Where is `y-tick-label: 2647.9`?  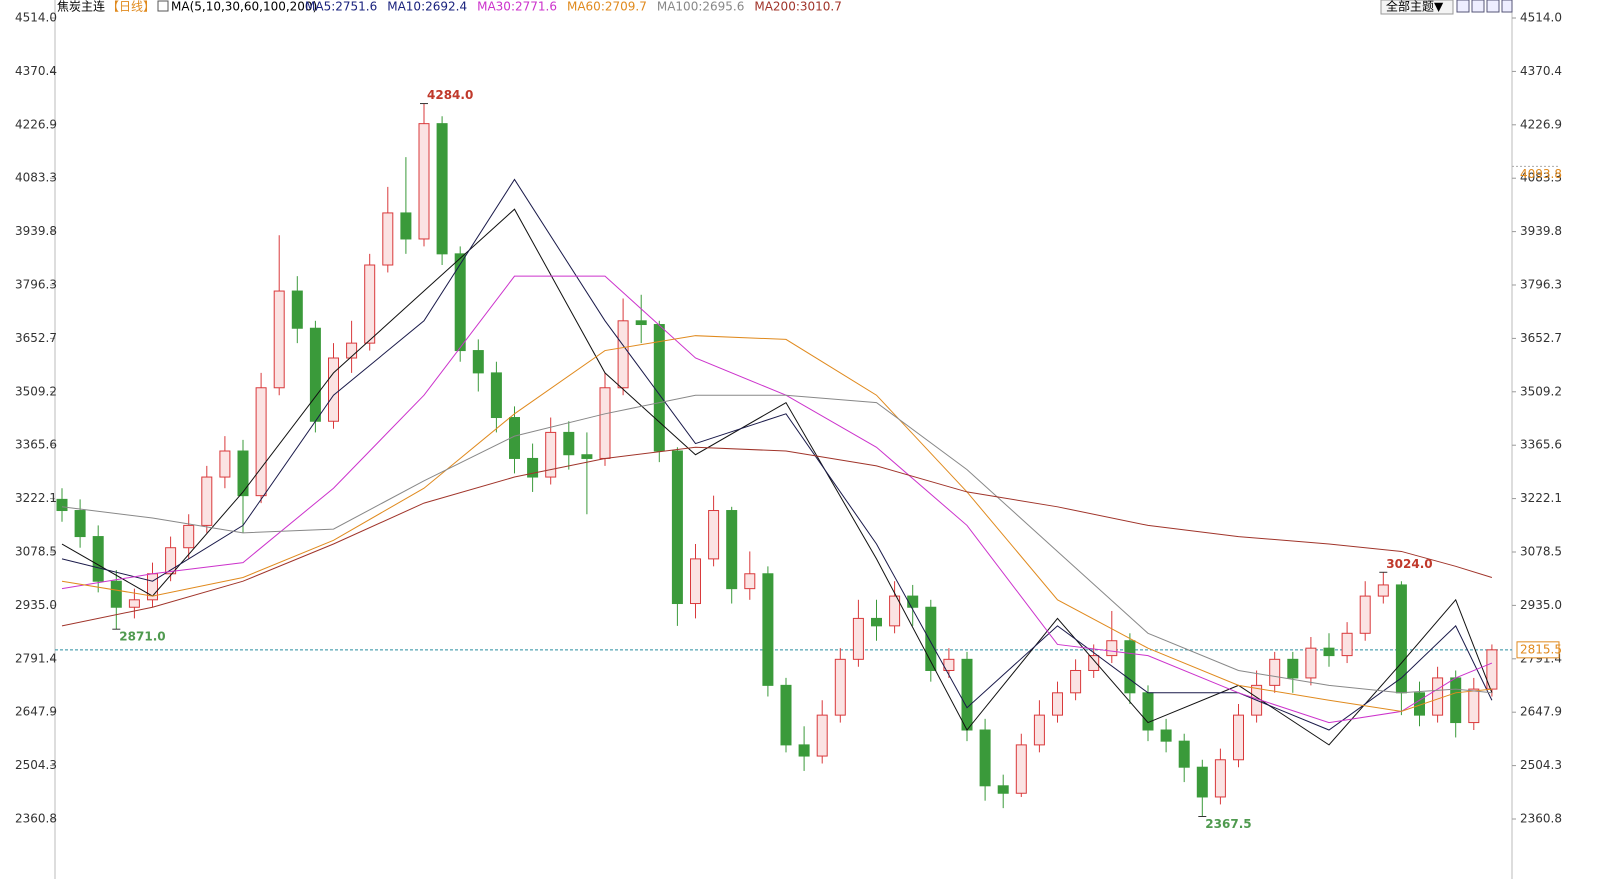 y-tick-label: 2647.9 is located at coordinates (1541, 712).